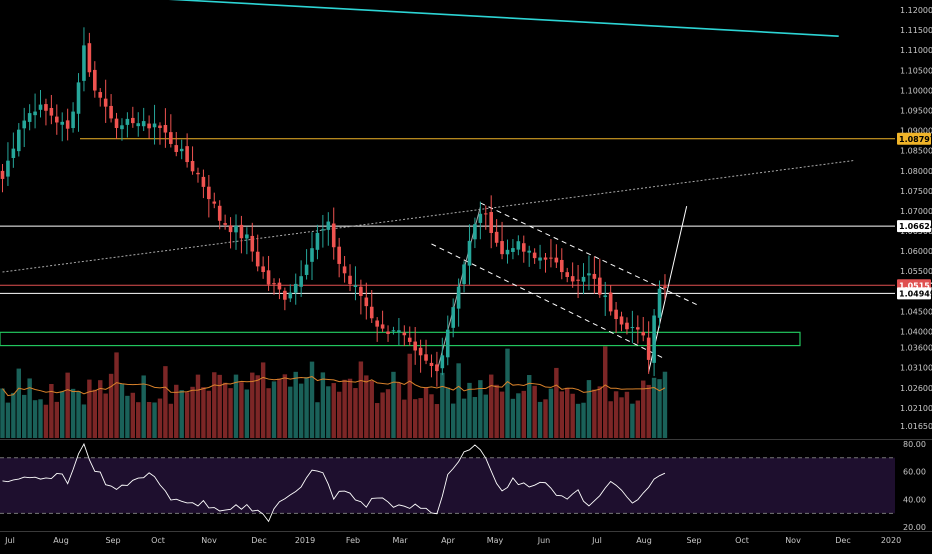  I want to click on time-tick-label: 2020, so click(891, 540).